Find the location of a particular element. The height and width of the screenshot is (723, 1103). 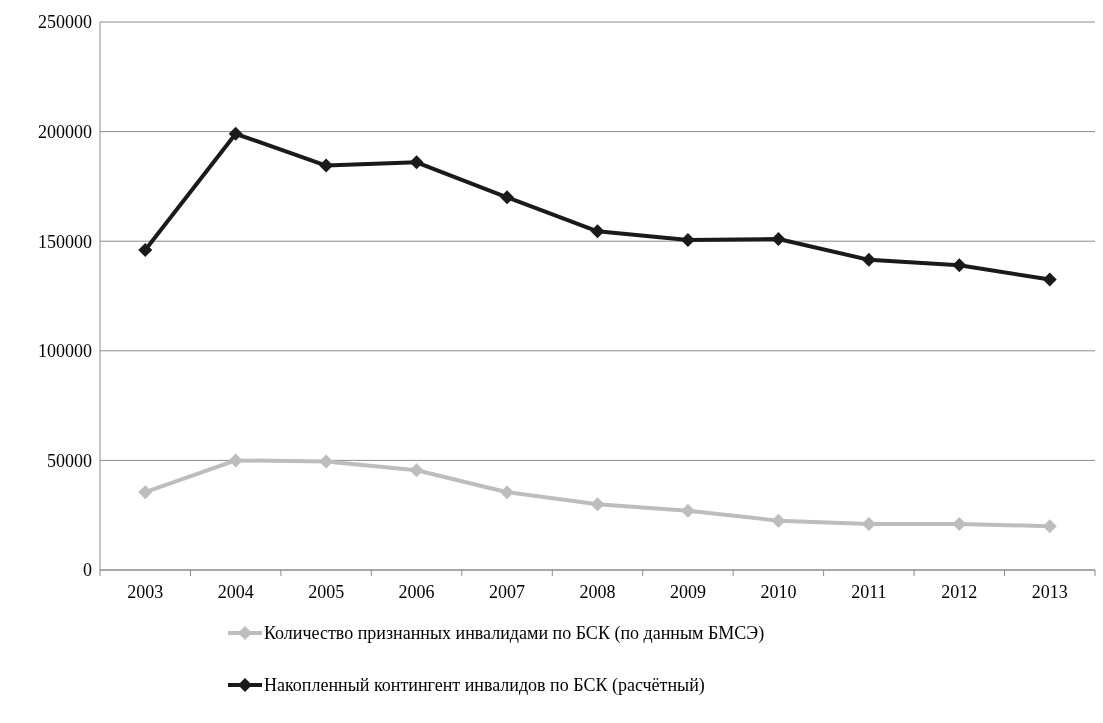

x-tick-label: 2008 is located at coordinates (597, 592).